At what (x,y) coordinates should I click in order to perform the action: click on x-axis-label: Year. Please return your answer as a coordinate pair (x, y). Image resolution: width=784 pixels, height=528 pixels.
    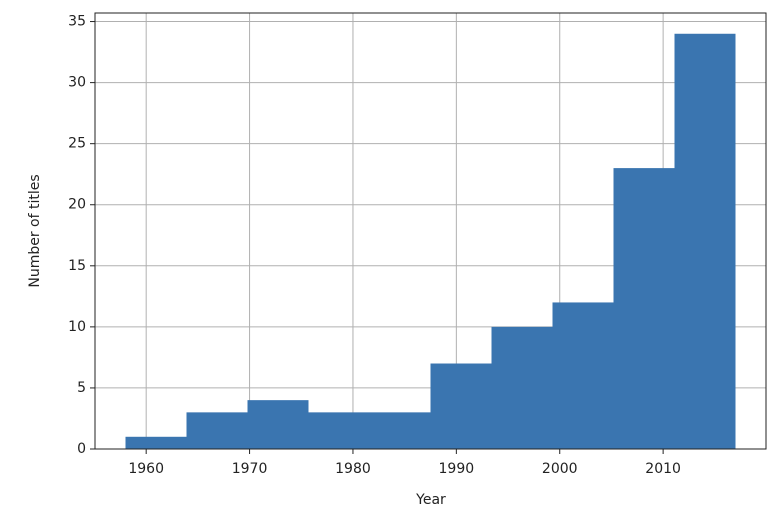
    Looking at the image, I should click on (430, 500).